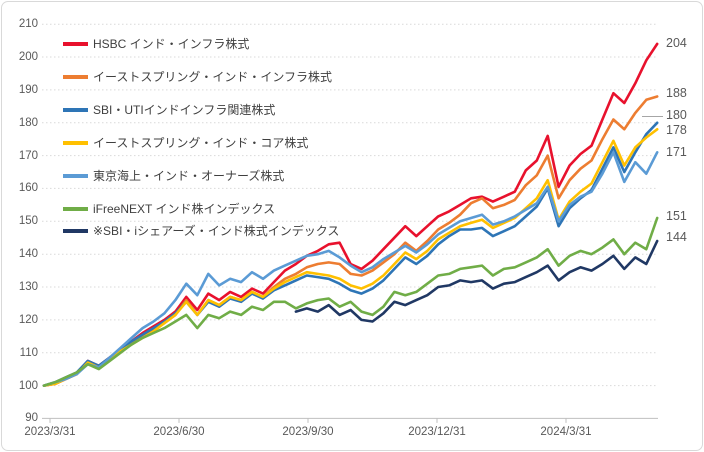 This screenshot has width=704, height=452. What do you see at coordinates (28, 287) in the screenshot?
I see `y-axis-tick-label: 130` at bounding box center [28, 287].